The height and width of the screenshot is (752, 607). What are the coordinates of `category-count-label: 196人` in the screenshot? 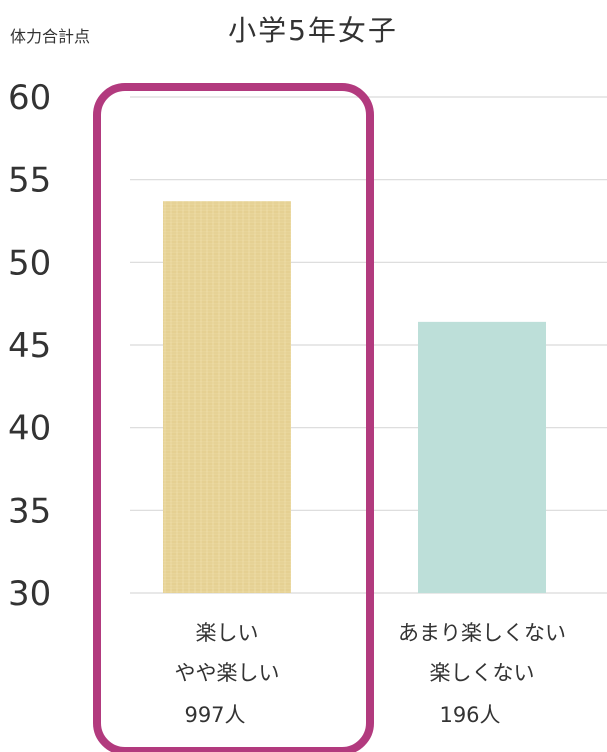 It's located at (469, 715).